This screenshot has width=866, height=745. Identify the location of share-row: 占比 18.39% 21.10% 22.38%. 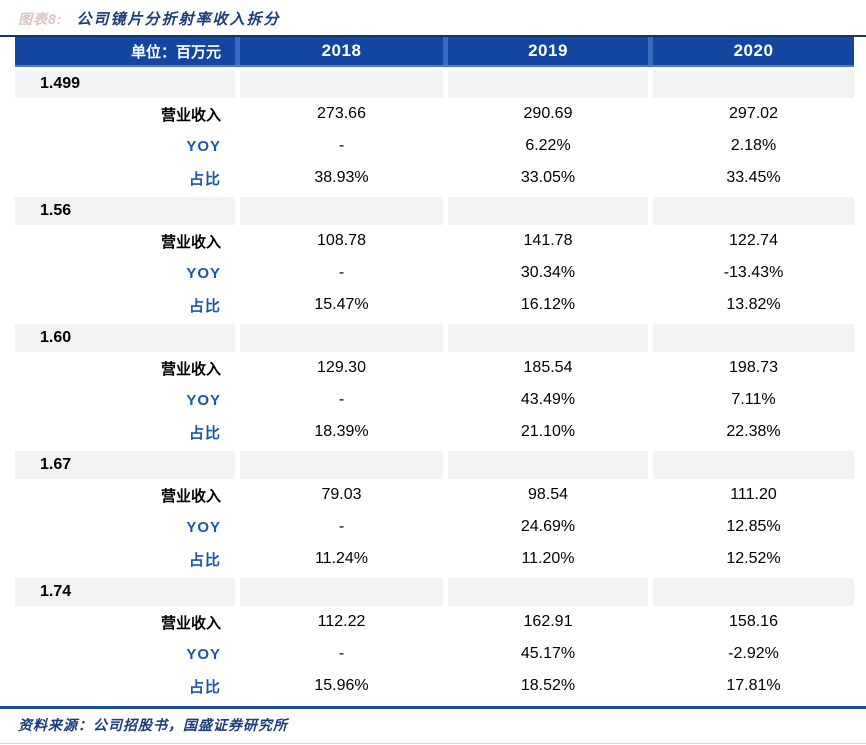
(434, 432).